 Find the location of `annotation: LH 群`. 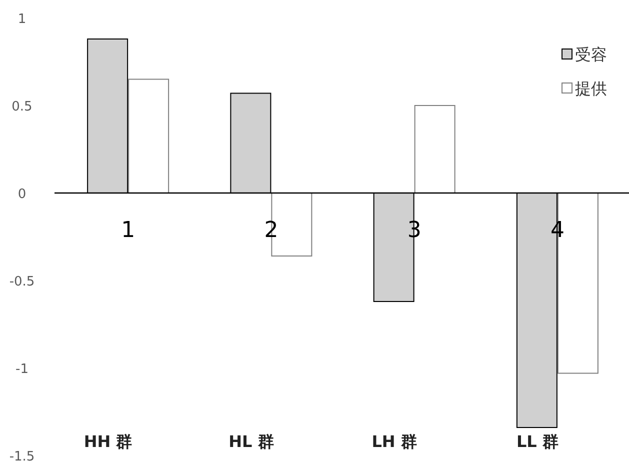

annotation: LH 群 is located at coordinates (394, 441).